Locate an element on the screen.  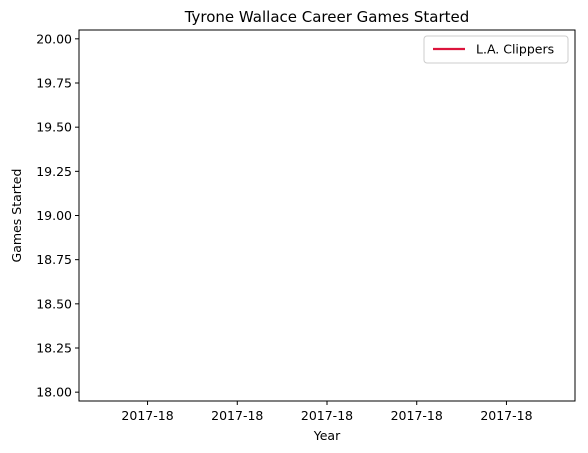
y-tick-label: 18.50 is located at coordinates (54, 303).